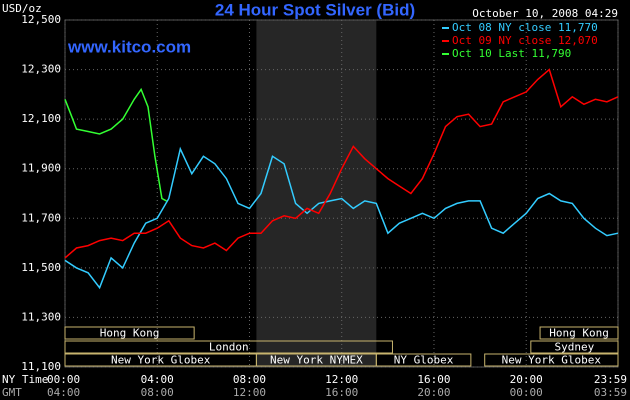  I want to click on x2-row-label: GMT, so click(12, 392).